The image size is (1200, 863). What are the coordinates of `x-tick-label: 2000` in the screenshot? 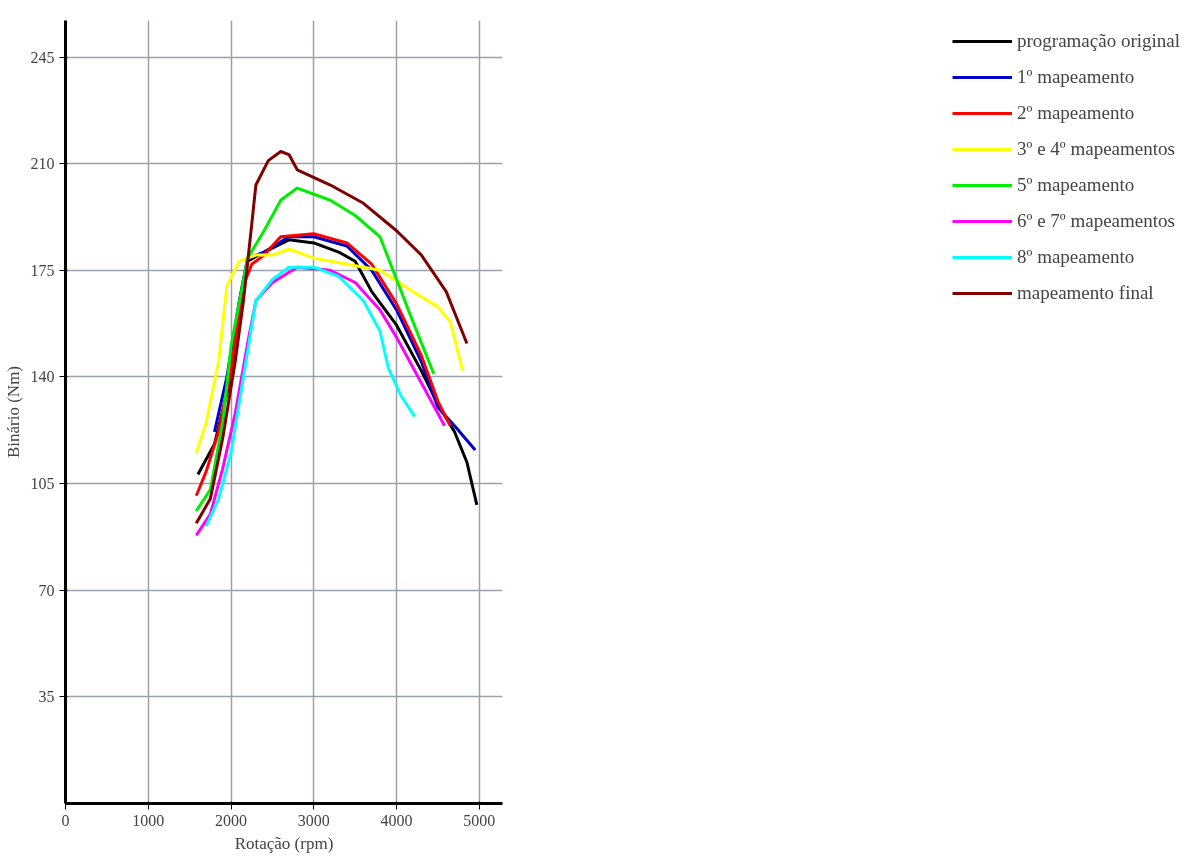 It's located at (231, 820).